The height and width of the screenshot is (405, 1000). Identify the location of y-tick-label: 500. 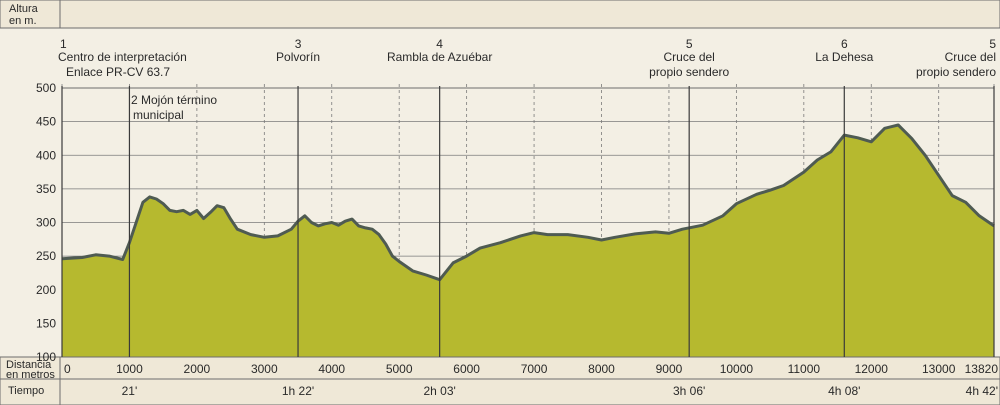
(46, 88).